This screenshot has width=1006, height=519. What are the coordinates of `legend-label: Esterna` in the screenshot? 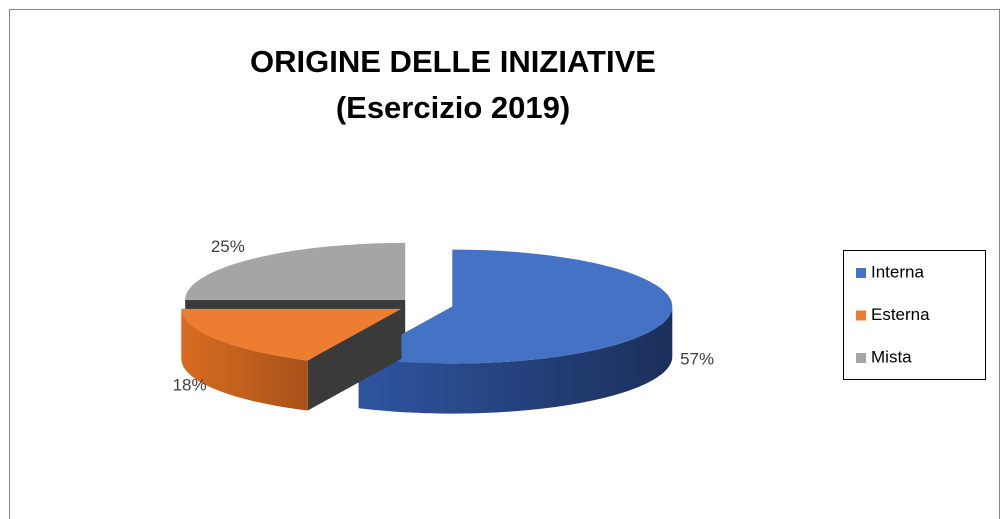 It's located at (900, 314).